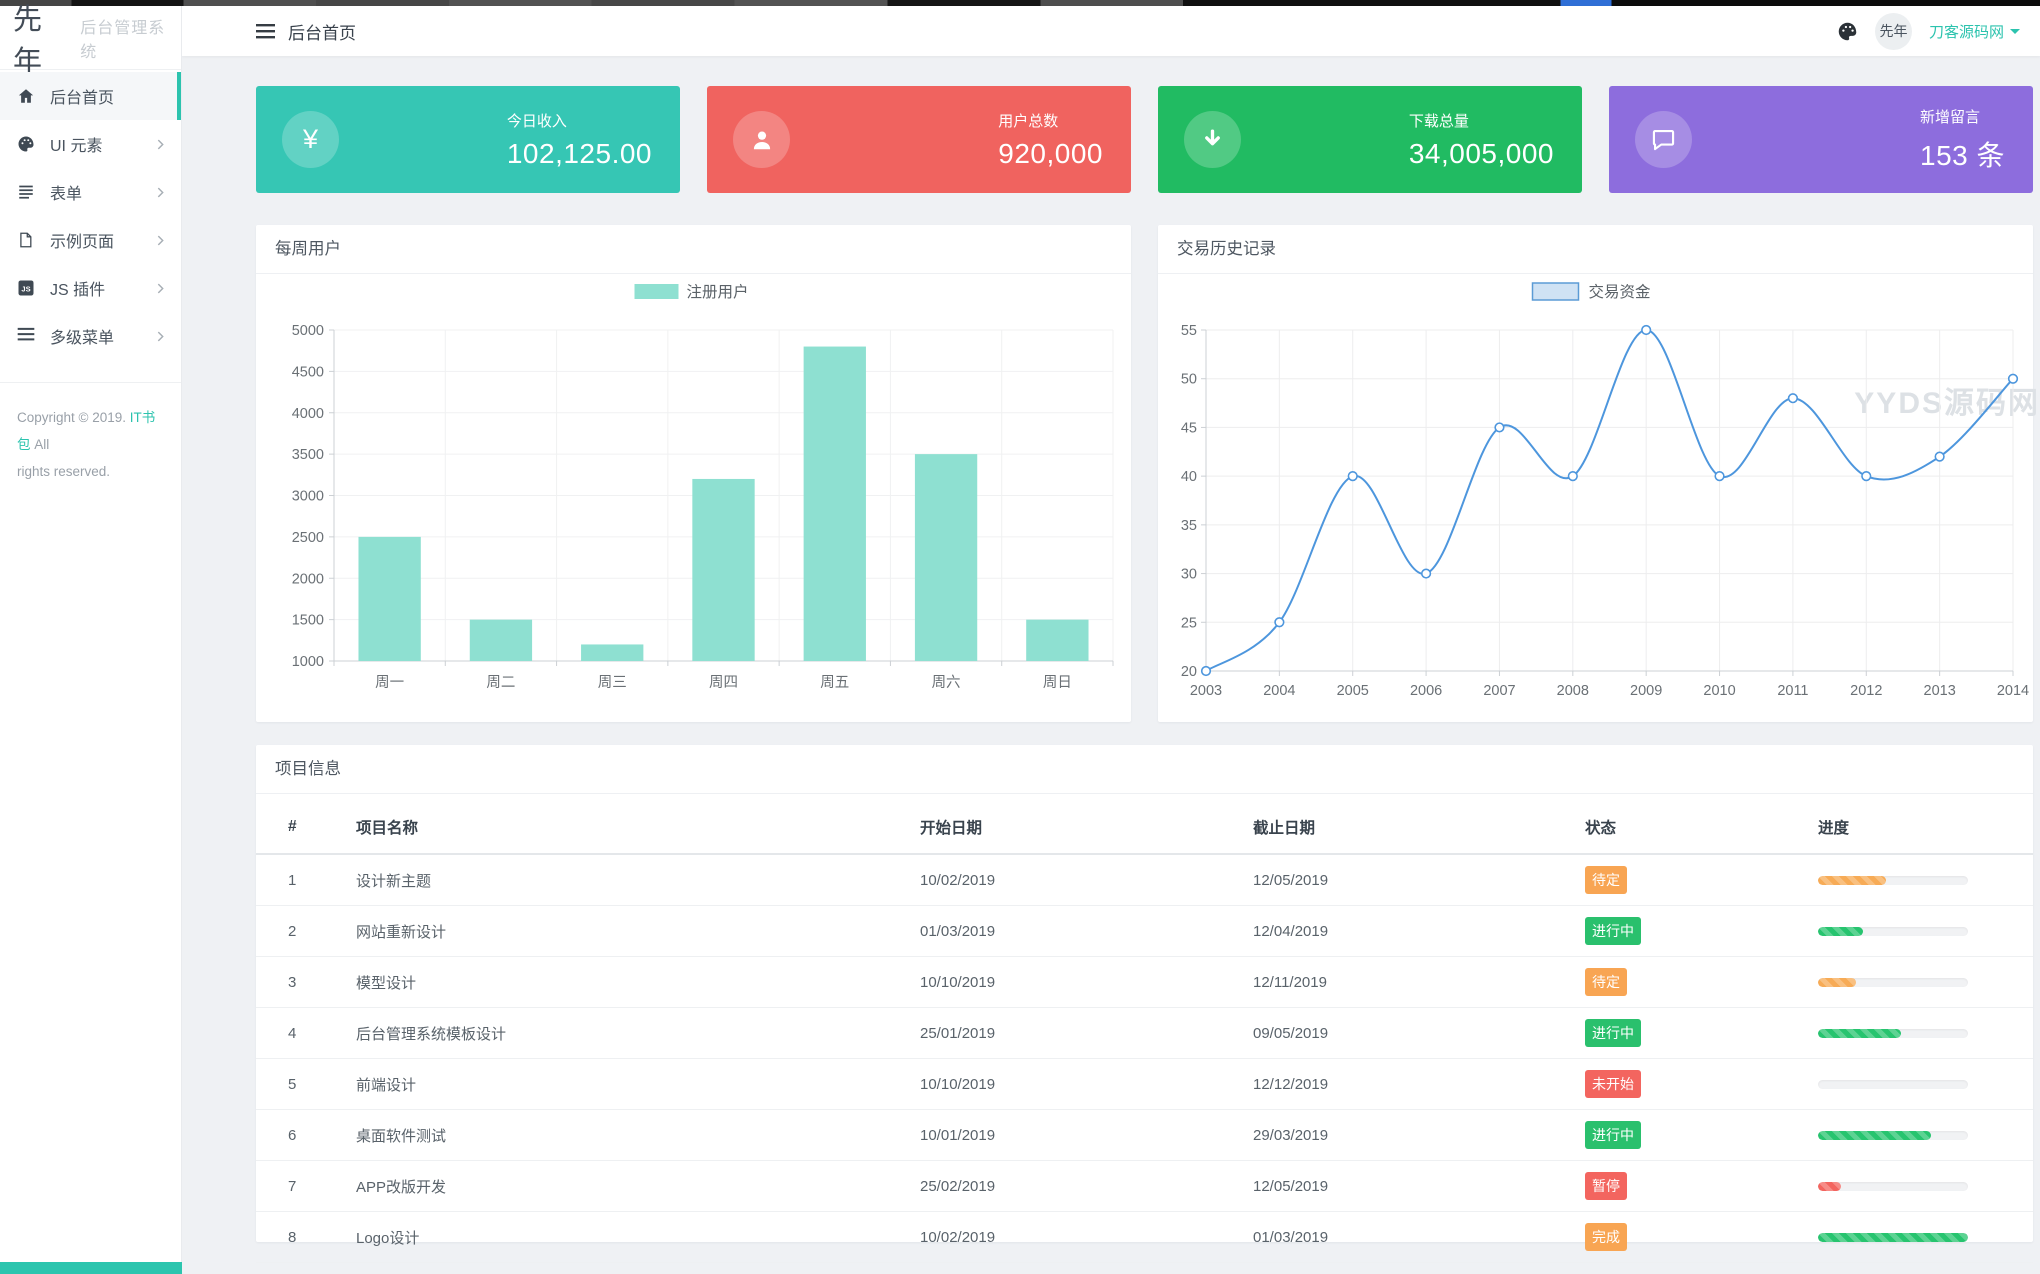 This screenshot has width=2040, height=1274. What do you see at coordinates (1189, 477) in the screenshot?
I see `svg-text: 40` at bounding box center [1189, 477].